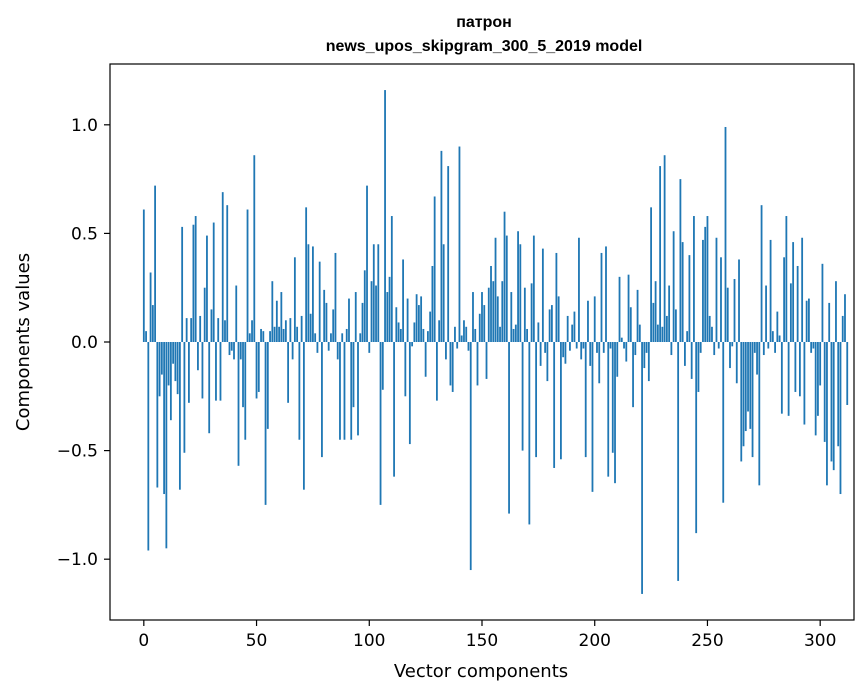 This screenshot has width=867, height=696. I want to click on y-axis-label: Components values, so click(23, 342).